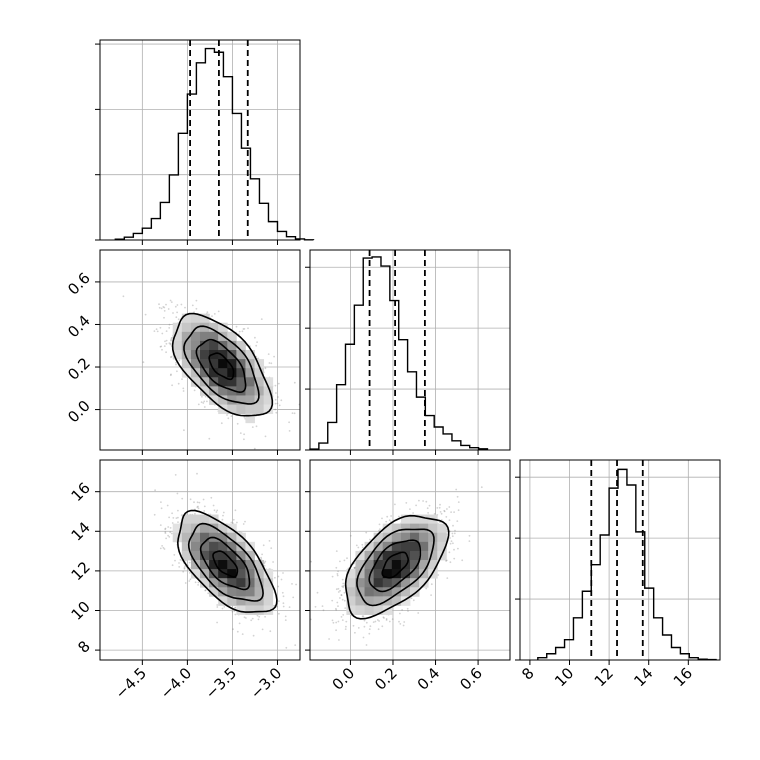 The height and width of the screenshot is (760, 760). Describe the element at coordinates (81, 611) in the screenshot. I see `y-tick-label: 10` at that location.